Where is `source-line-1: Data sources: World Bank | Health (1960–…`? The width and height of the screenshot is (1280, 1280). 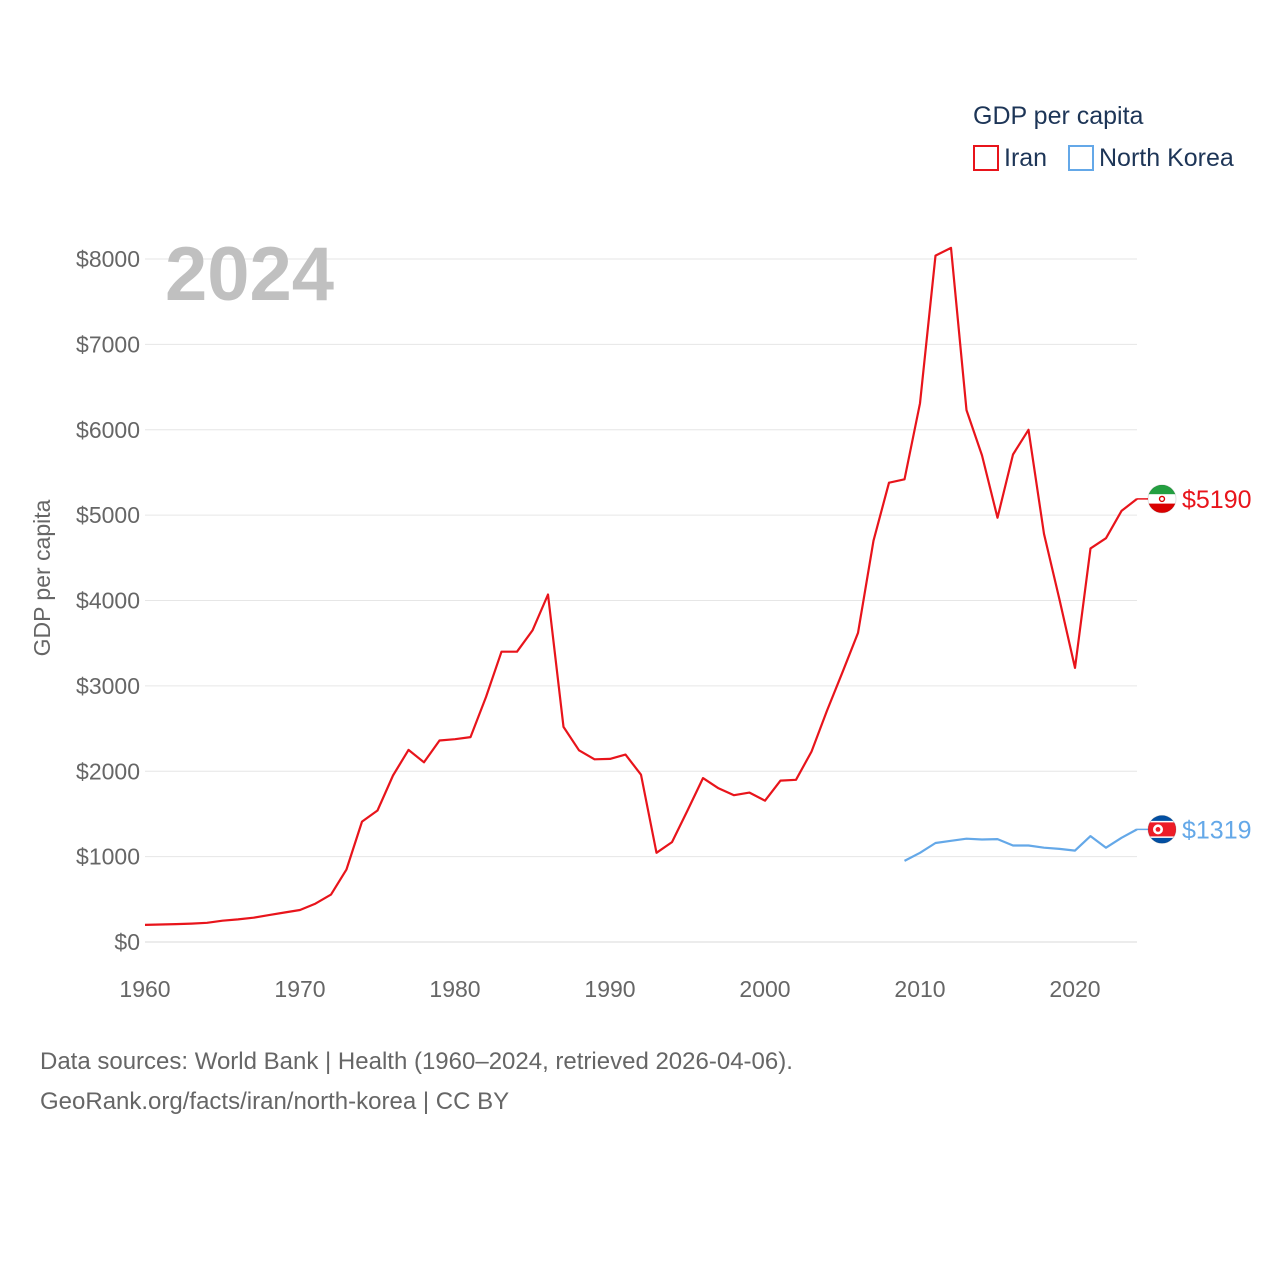 source-line-1: Data sources: World Bank | Health (1960–… is located at coordinates (416, 1061).